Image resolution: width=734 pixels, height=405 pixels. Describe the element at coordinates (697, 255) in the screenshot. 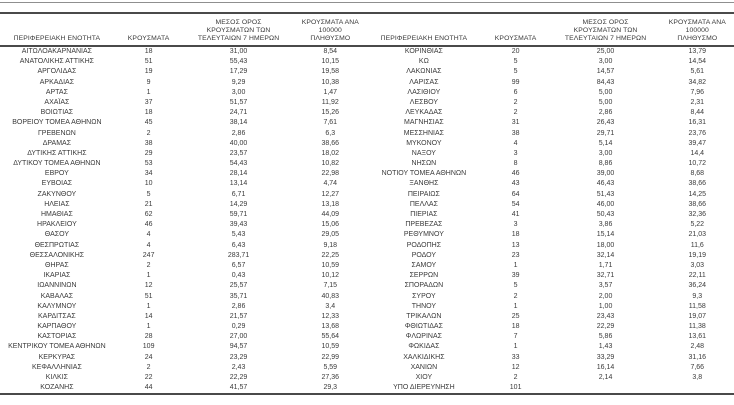

I see `per100k-cell: 19,19` at that location.